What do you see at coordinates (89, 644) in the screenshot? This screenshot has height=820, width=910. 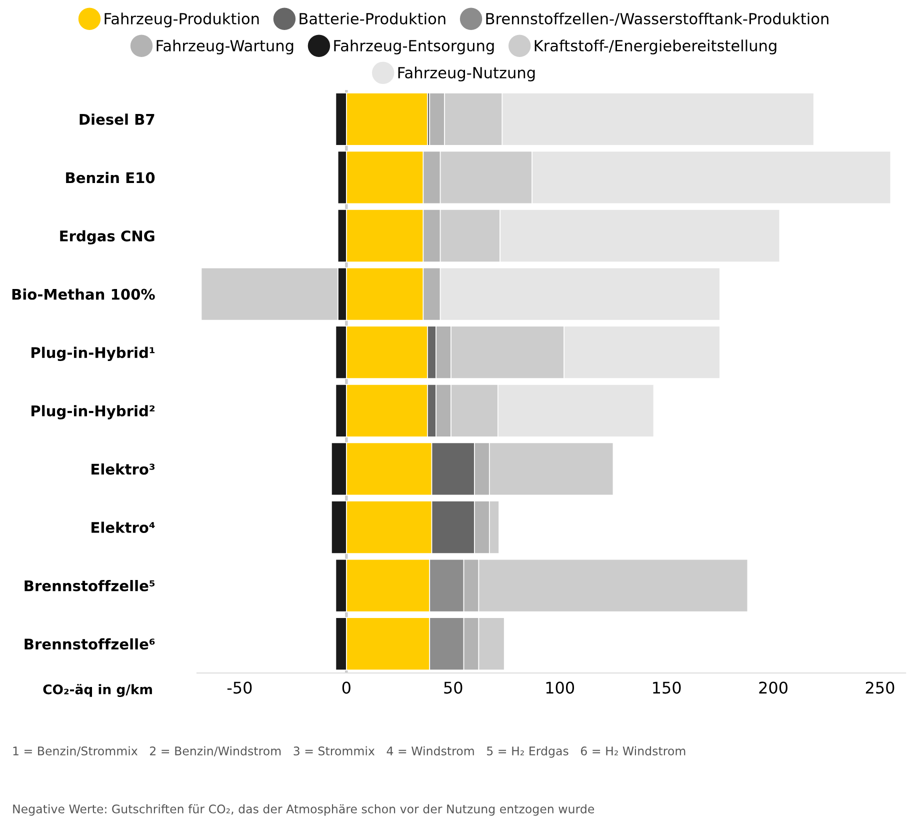 I see `y-tick-label: Brennstoffzelle⁶` at bounding box center [89, 644].